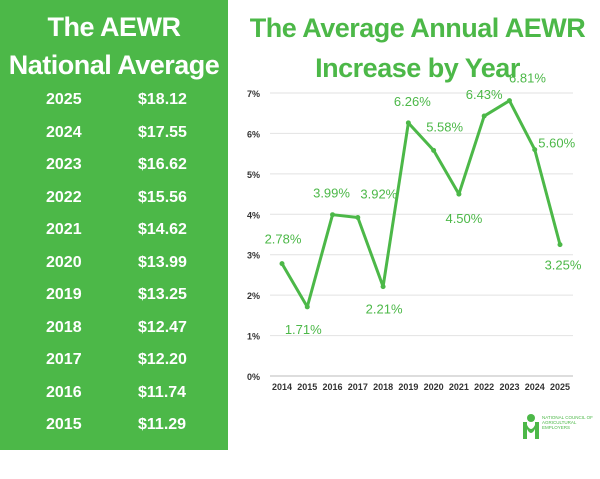  I want to click on average-row: 2014 $11.10, so click(114, 464).